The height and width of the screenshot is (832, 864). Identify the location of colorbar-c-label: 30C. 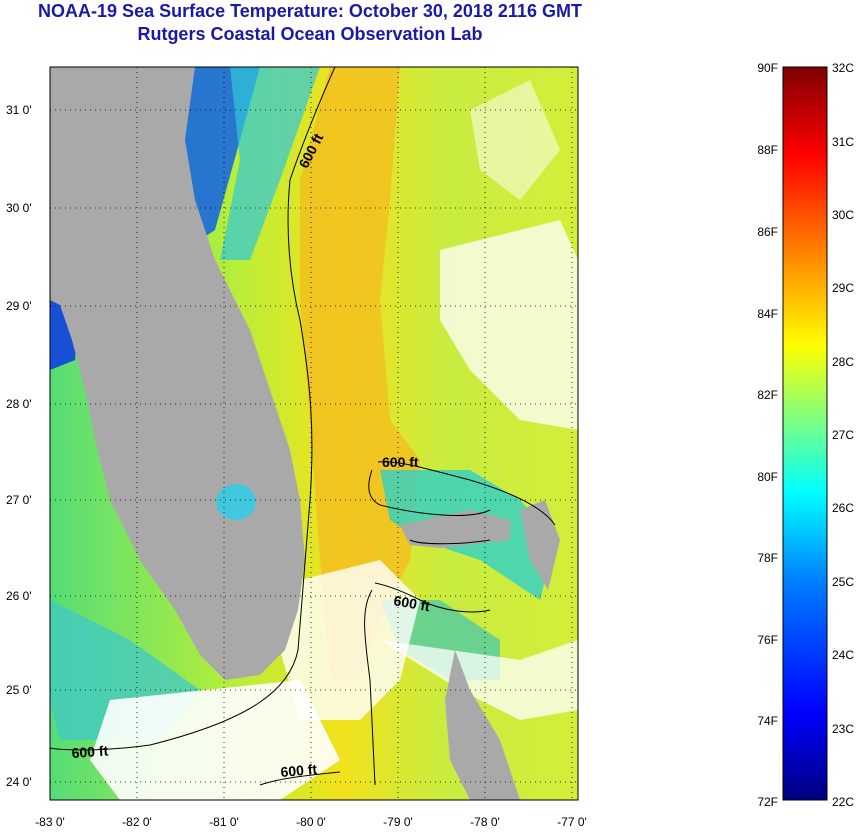
(843, 215).